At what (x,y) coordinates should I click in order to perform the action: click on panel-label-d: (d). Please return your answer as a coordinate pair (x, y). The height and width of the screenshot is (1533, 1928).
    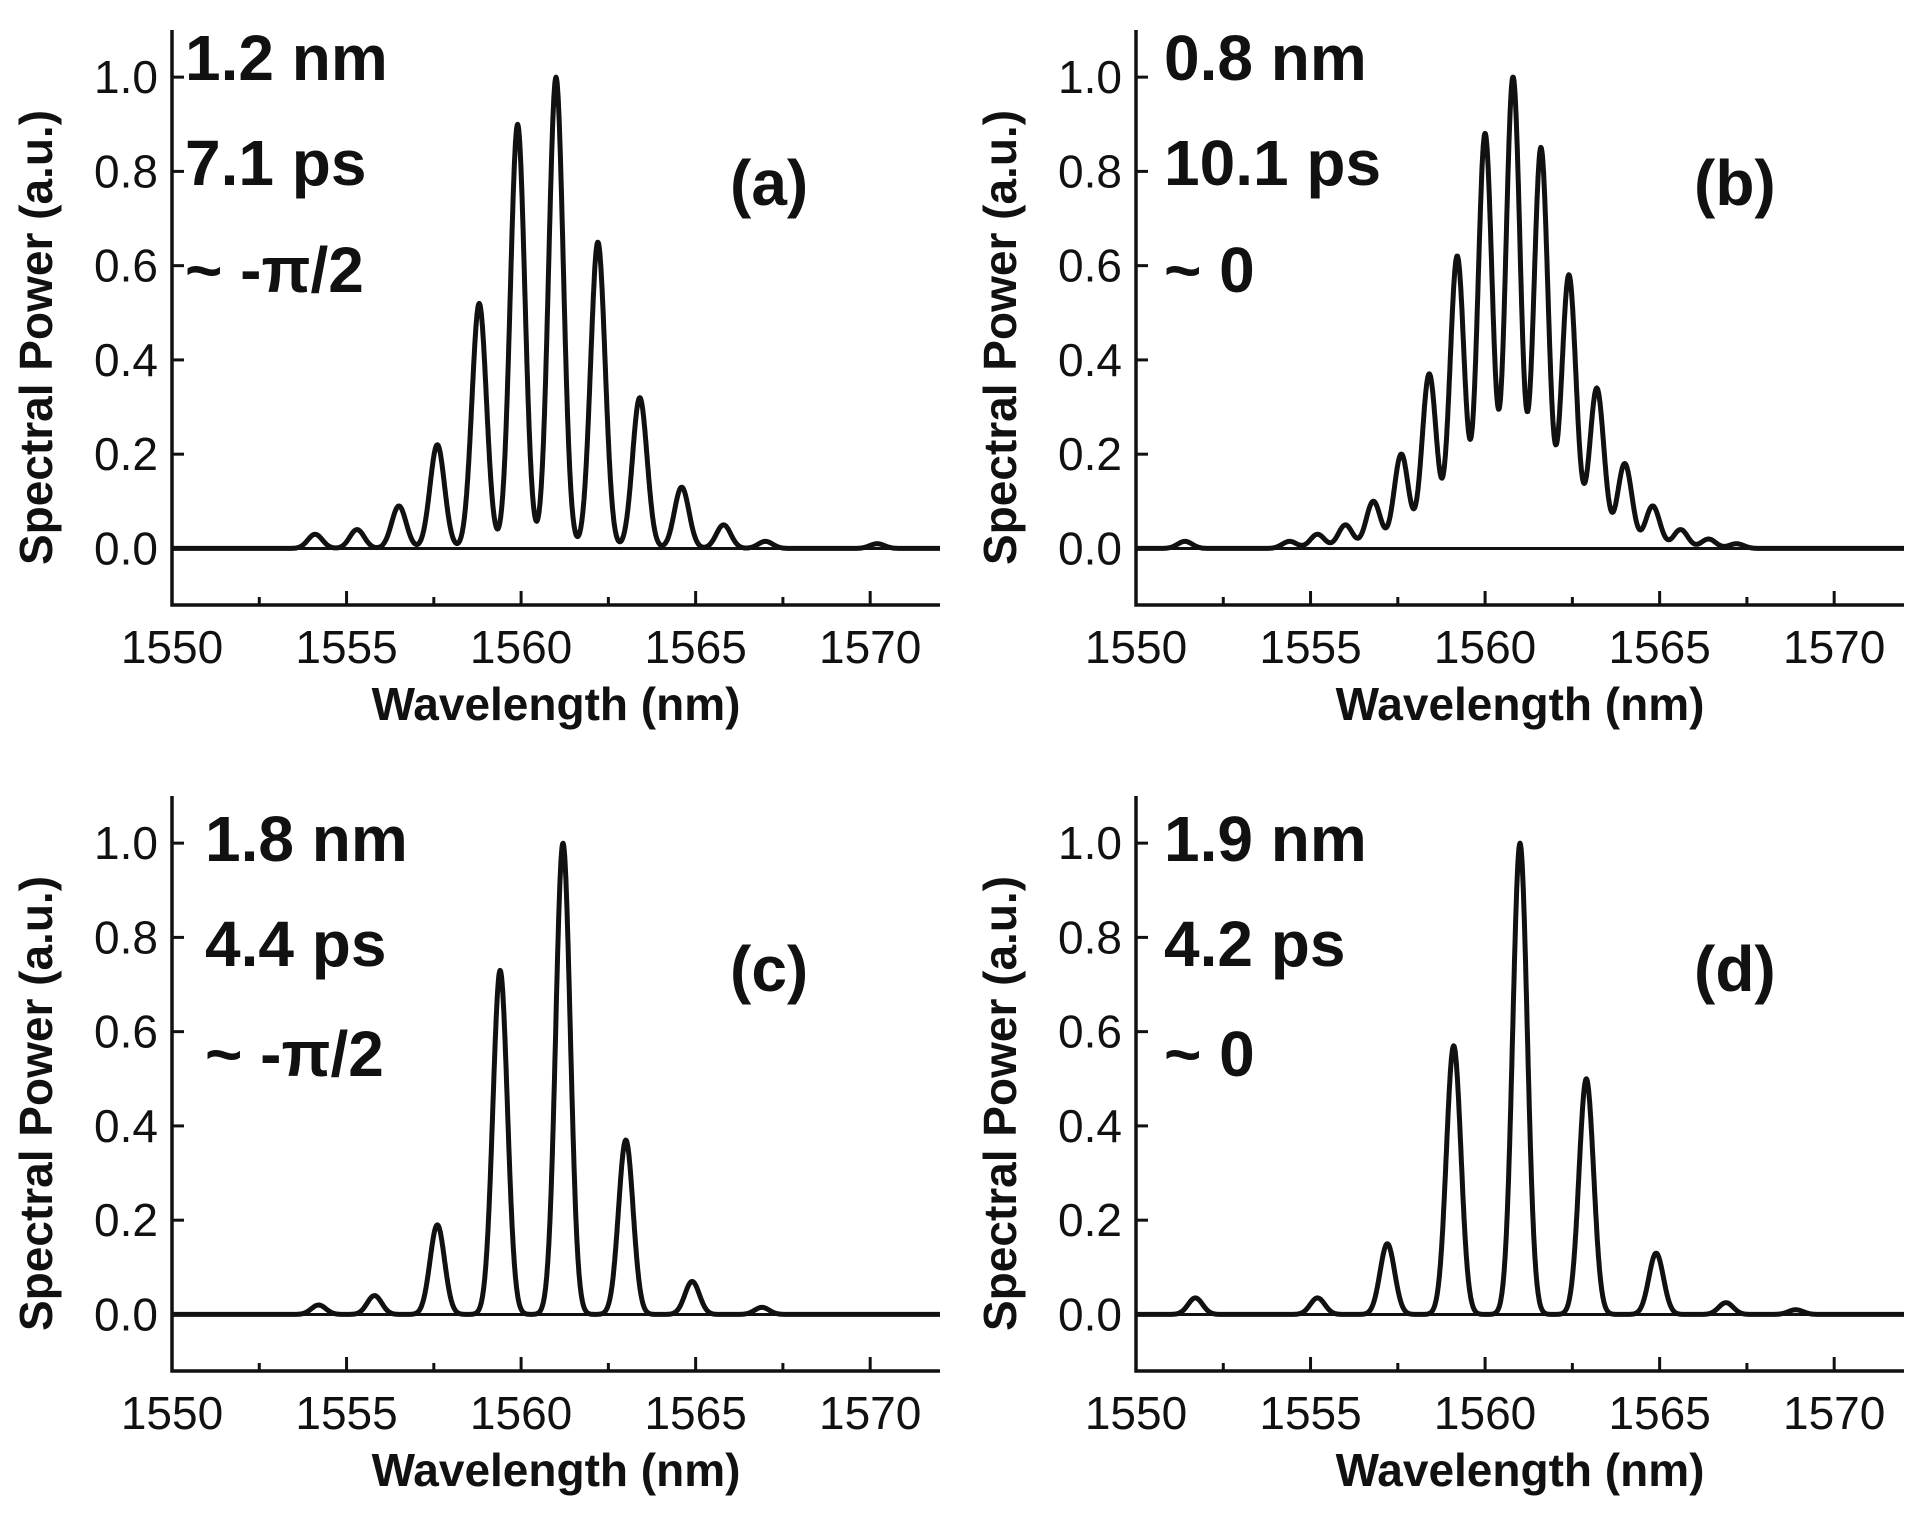
    Looking at the image, I should click on (1735, 969).